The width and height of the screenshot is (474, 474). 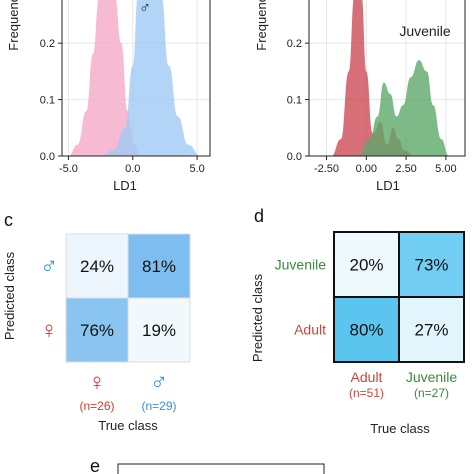 What do you see at coordinates (196, 169) in the screenshot?
I see `x-tick-label: 5.0` at bounding box center [196, 169].